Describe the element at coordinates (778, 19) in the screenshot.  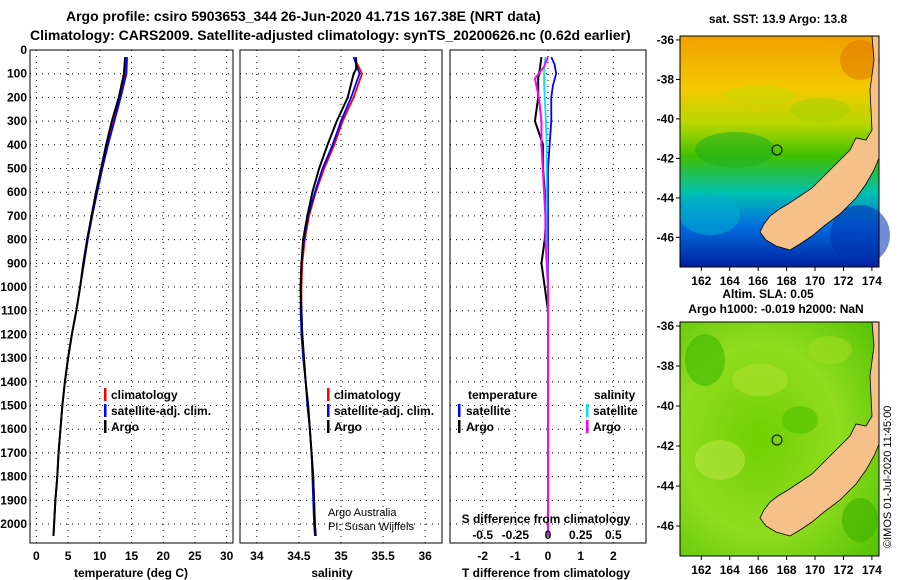
I see `sst-map-title: sat. SST: 13.9 Argo: 13.8` at that location.